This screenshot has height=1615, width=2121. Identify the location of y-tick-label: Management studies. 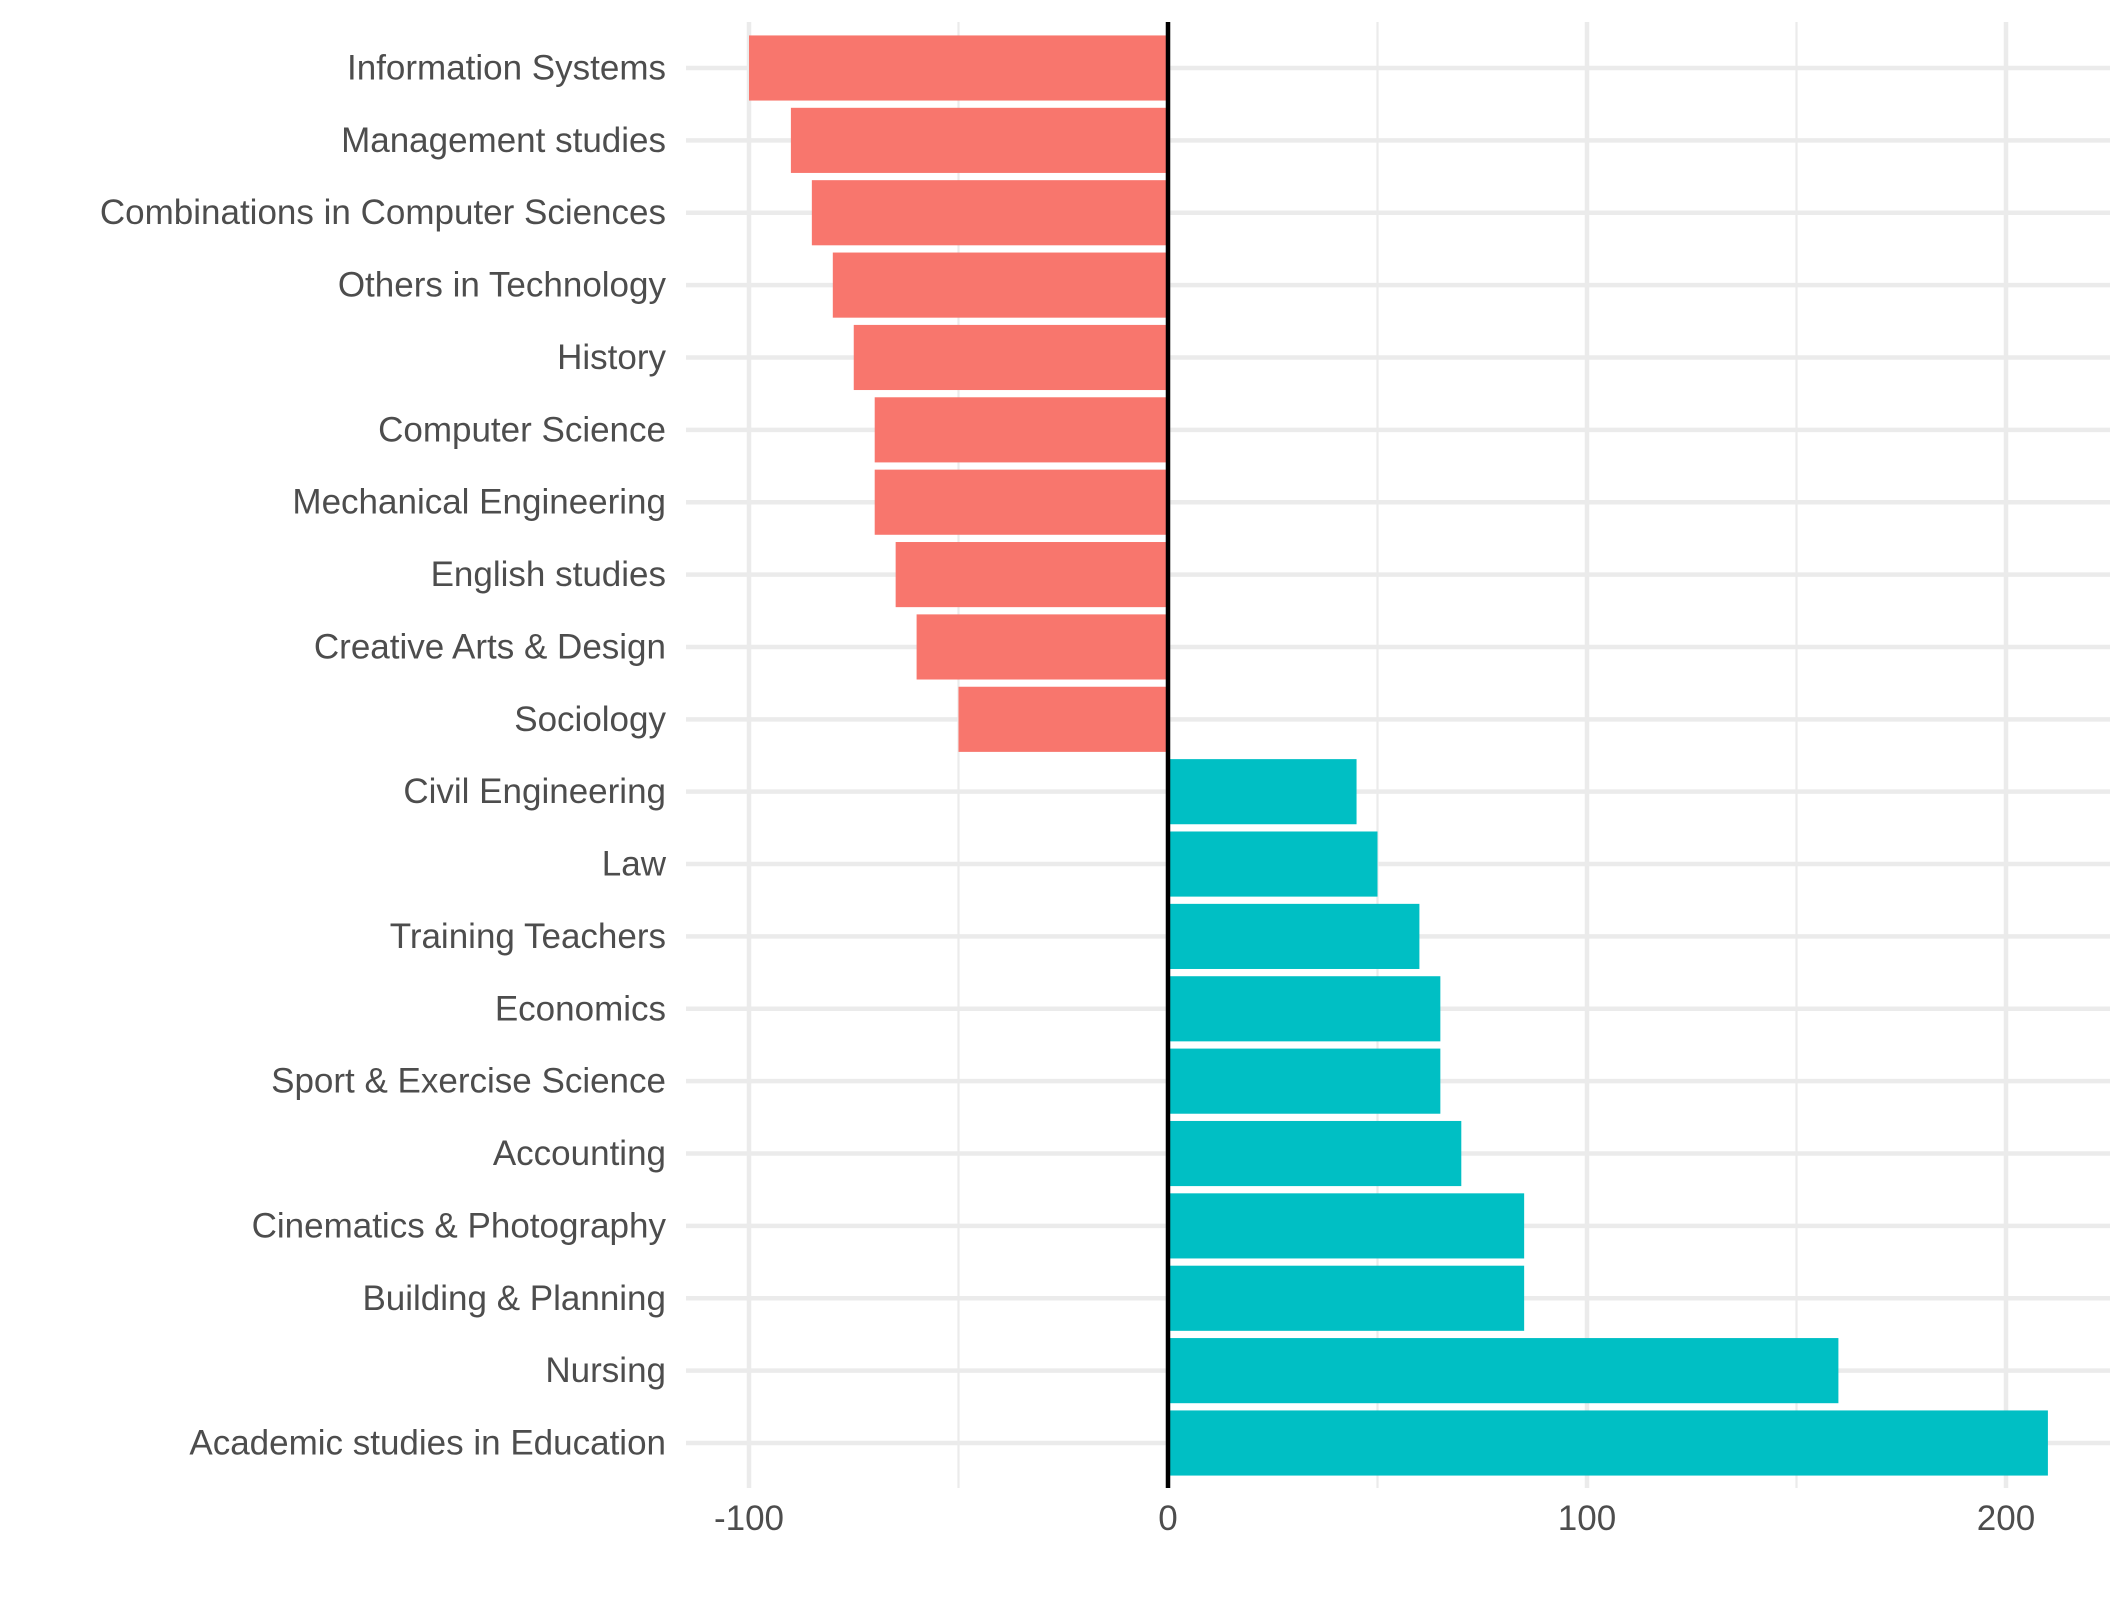
(503, 140).